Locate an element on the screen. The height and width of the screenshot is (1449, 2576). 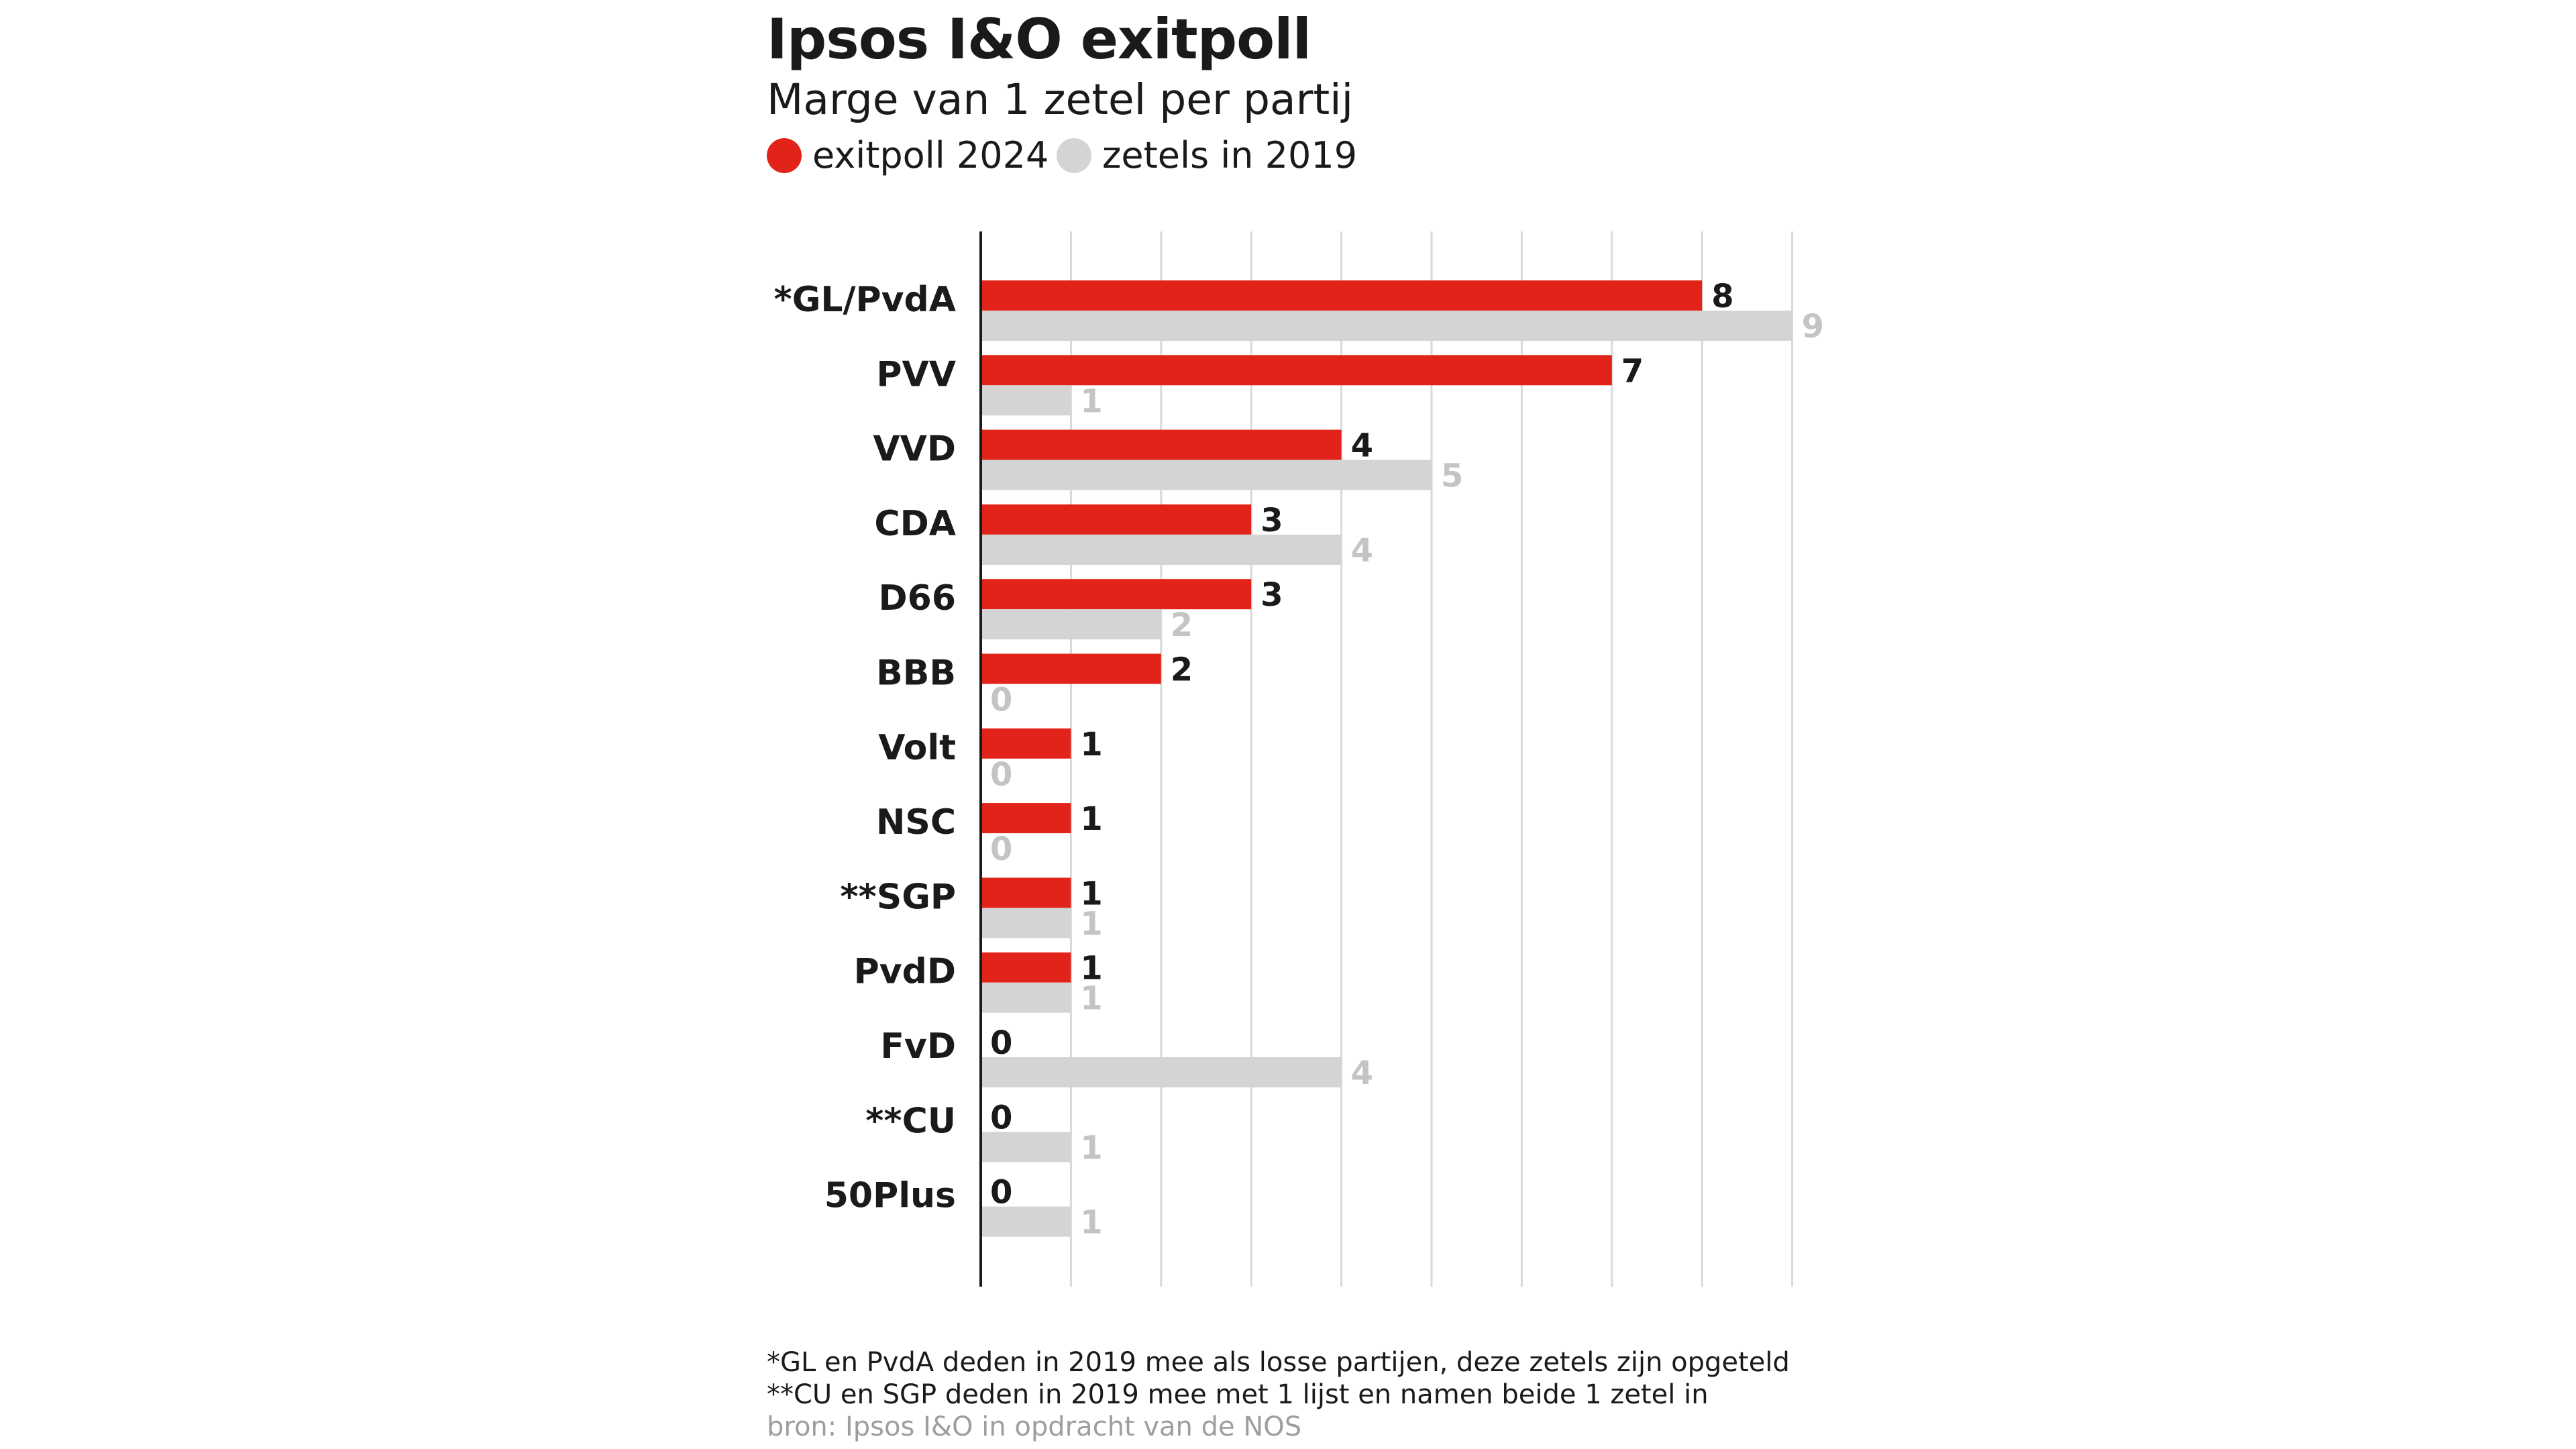
category-label: NSC is located at coordinates (916, 822).